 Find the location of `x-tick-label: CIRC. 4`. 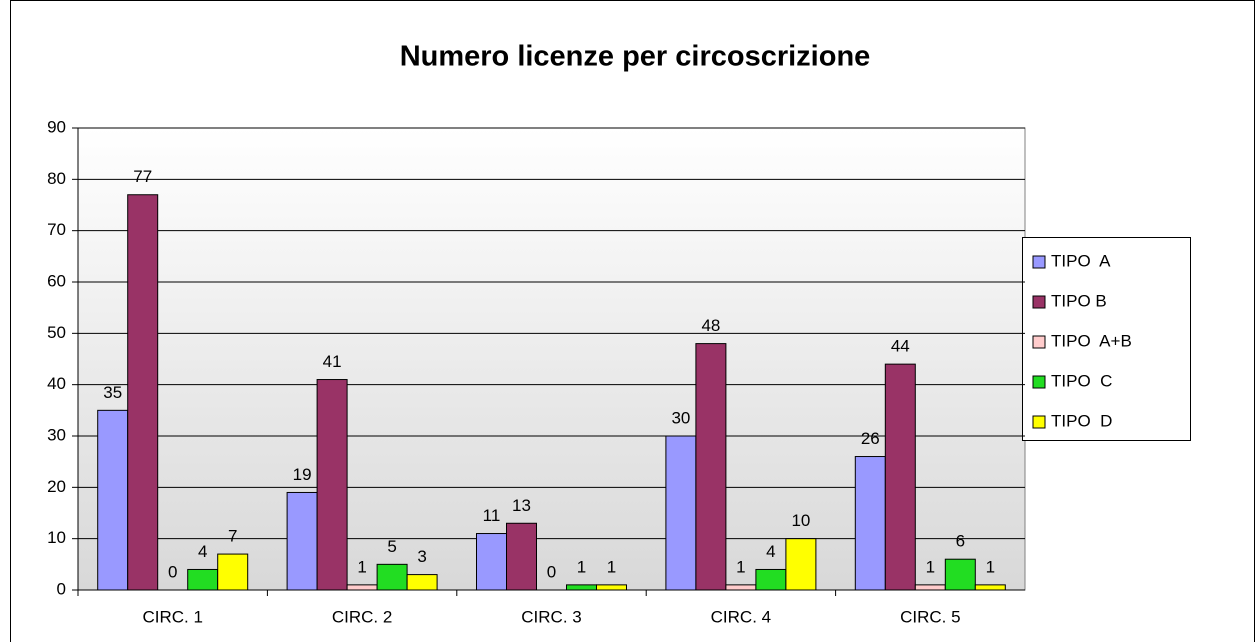

x-tick-label: CIRC. 4 is located at coordinates (741, 616).